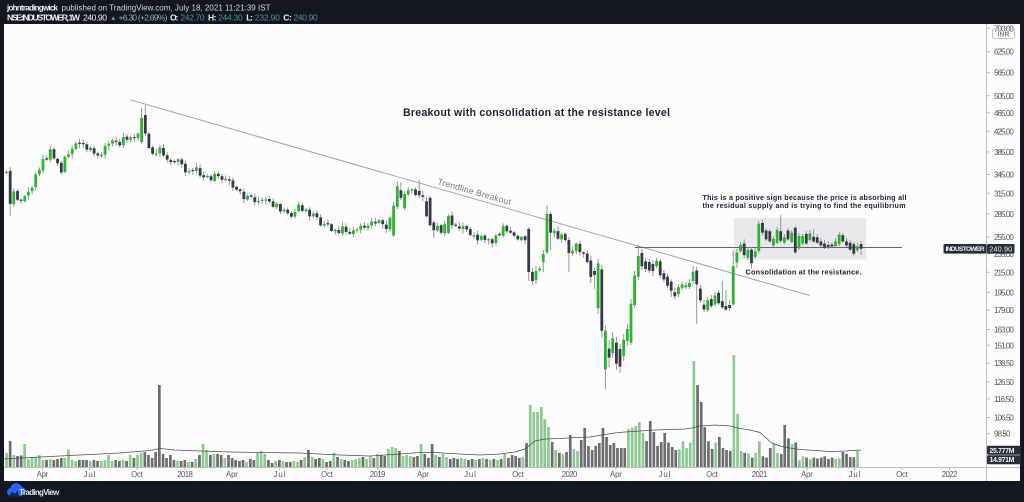 The height and width of the screenshot is (502, 1024). I want to click on svg-text: 505.00, so click(1004, 96).